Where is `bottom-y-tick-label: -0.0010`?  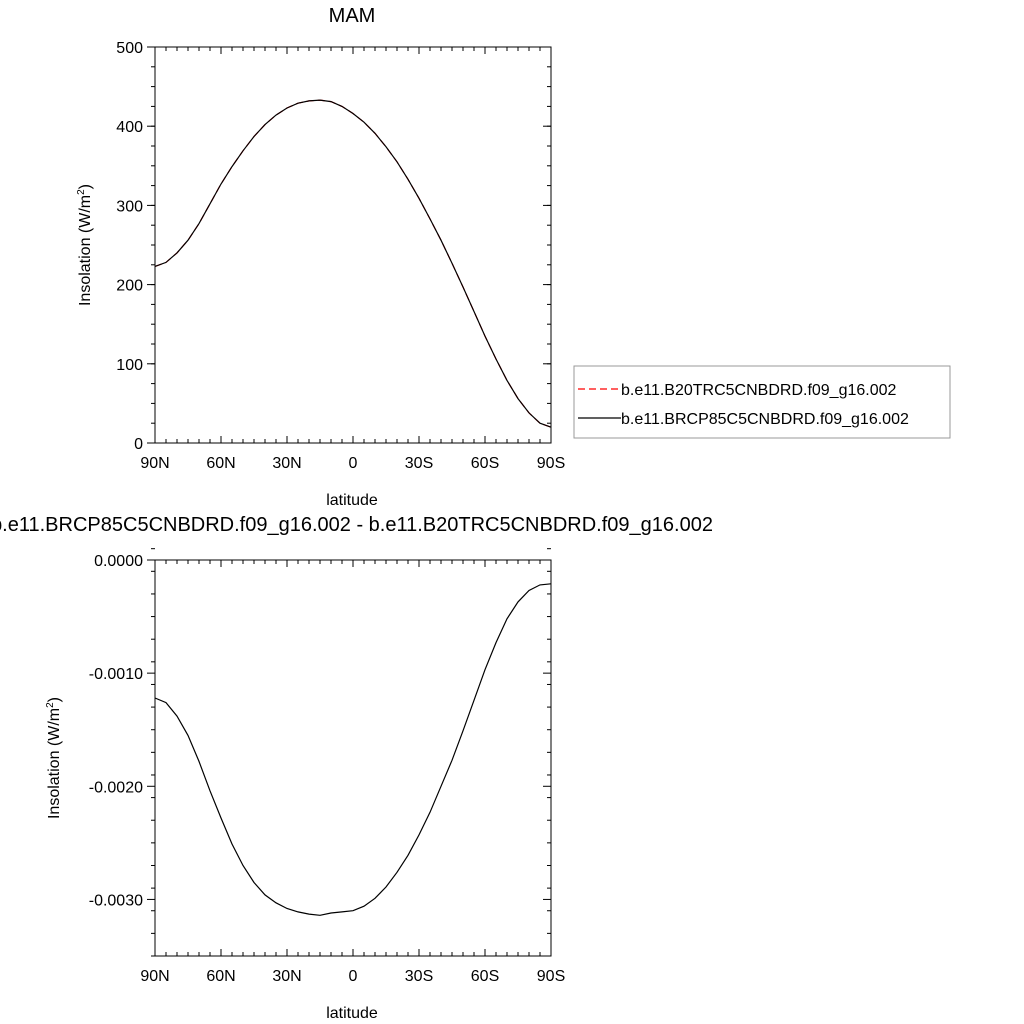 bottom-y-tick-label: -0.0010 is located at coordinates (116, 674).